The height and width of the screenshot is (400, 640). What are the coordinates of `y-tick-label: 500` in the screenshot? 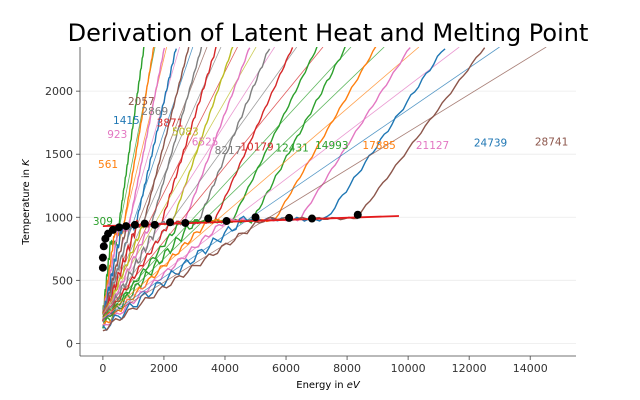 It's located at (62, 280).